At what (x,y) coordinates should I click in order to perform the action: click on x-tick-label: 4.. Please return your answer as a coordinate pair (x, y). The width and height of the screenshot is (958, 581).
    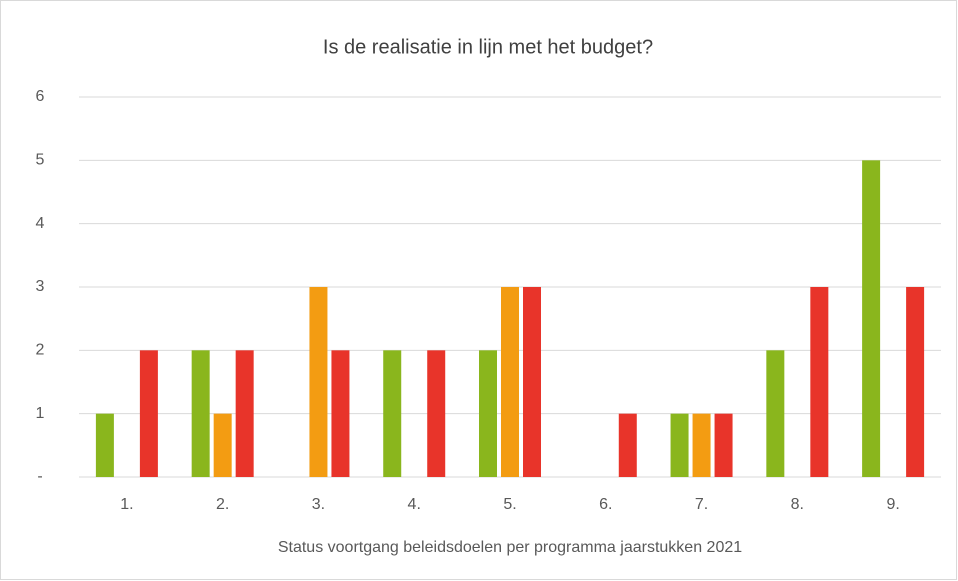
    Looking at the image, I should click on (414, 504).